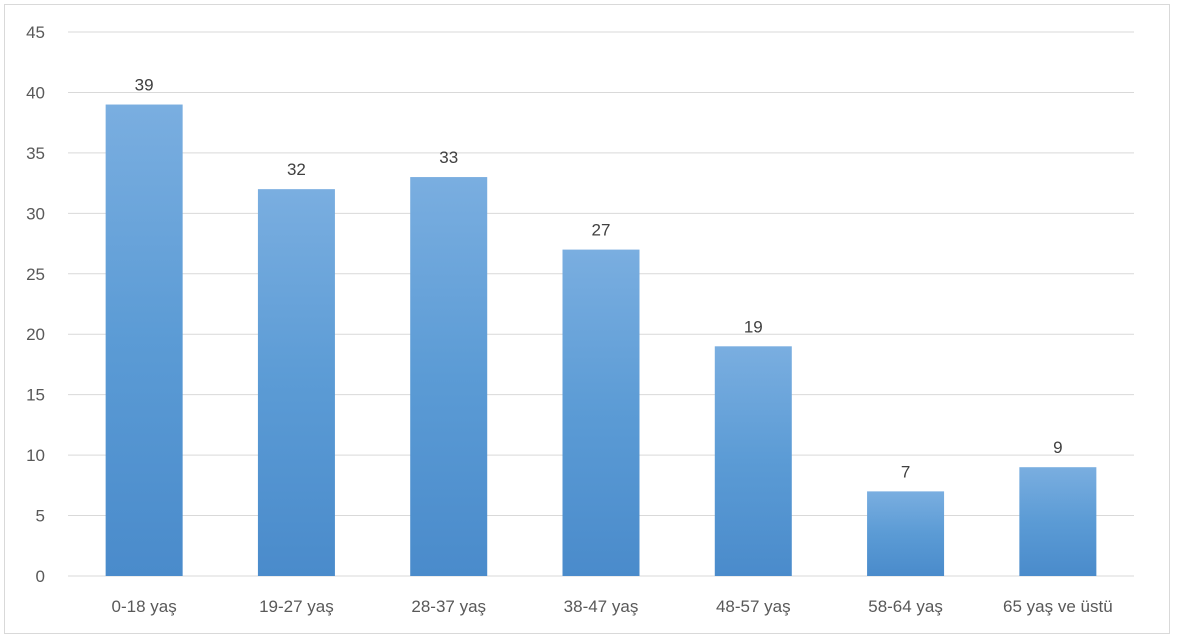 The height and width of the screenshot is (641, 1177). I want to click on y-tick-label: 40, so click(35, 92).